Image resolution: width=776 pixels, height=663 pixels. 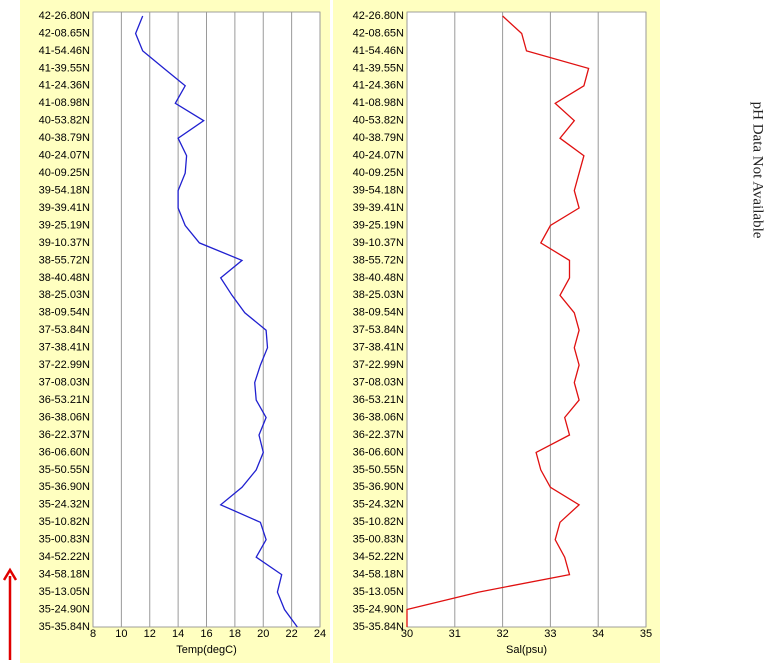 What do you see at coordinates (93, 634) in the screenshot?
I see `x-tick-label: 8` at bounding box center [93, 634].